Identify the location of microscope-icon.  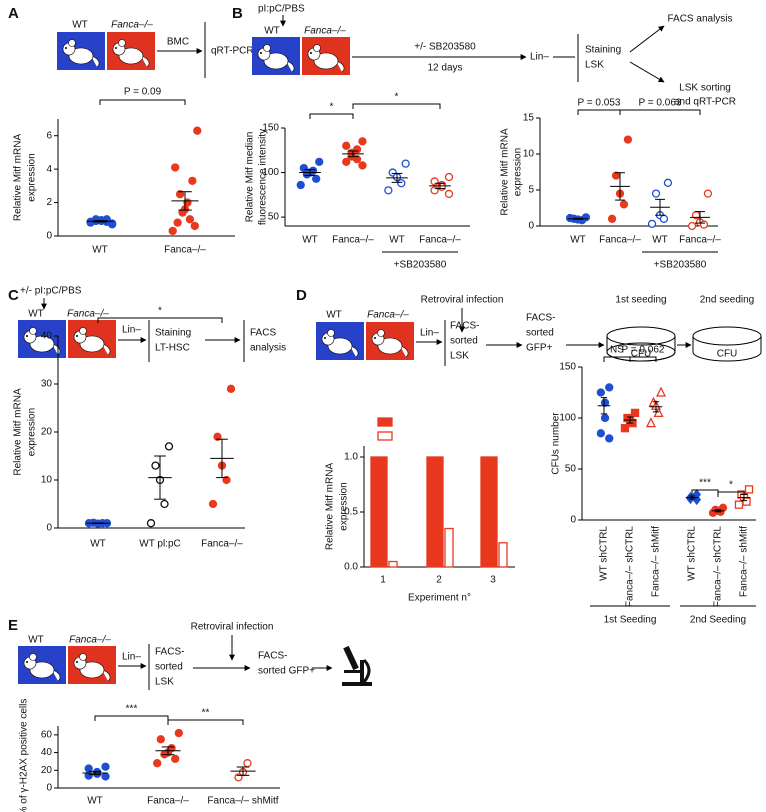
(357, 665).